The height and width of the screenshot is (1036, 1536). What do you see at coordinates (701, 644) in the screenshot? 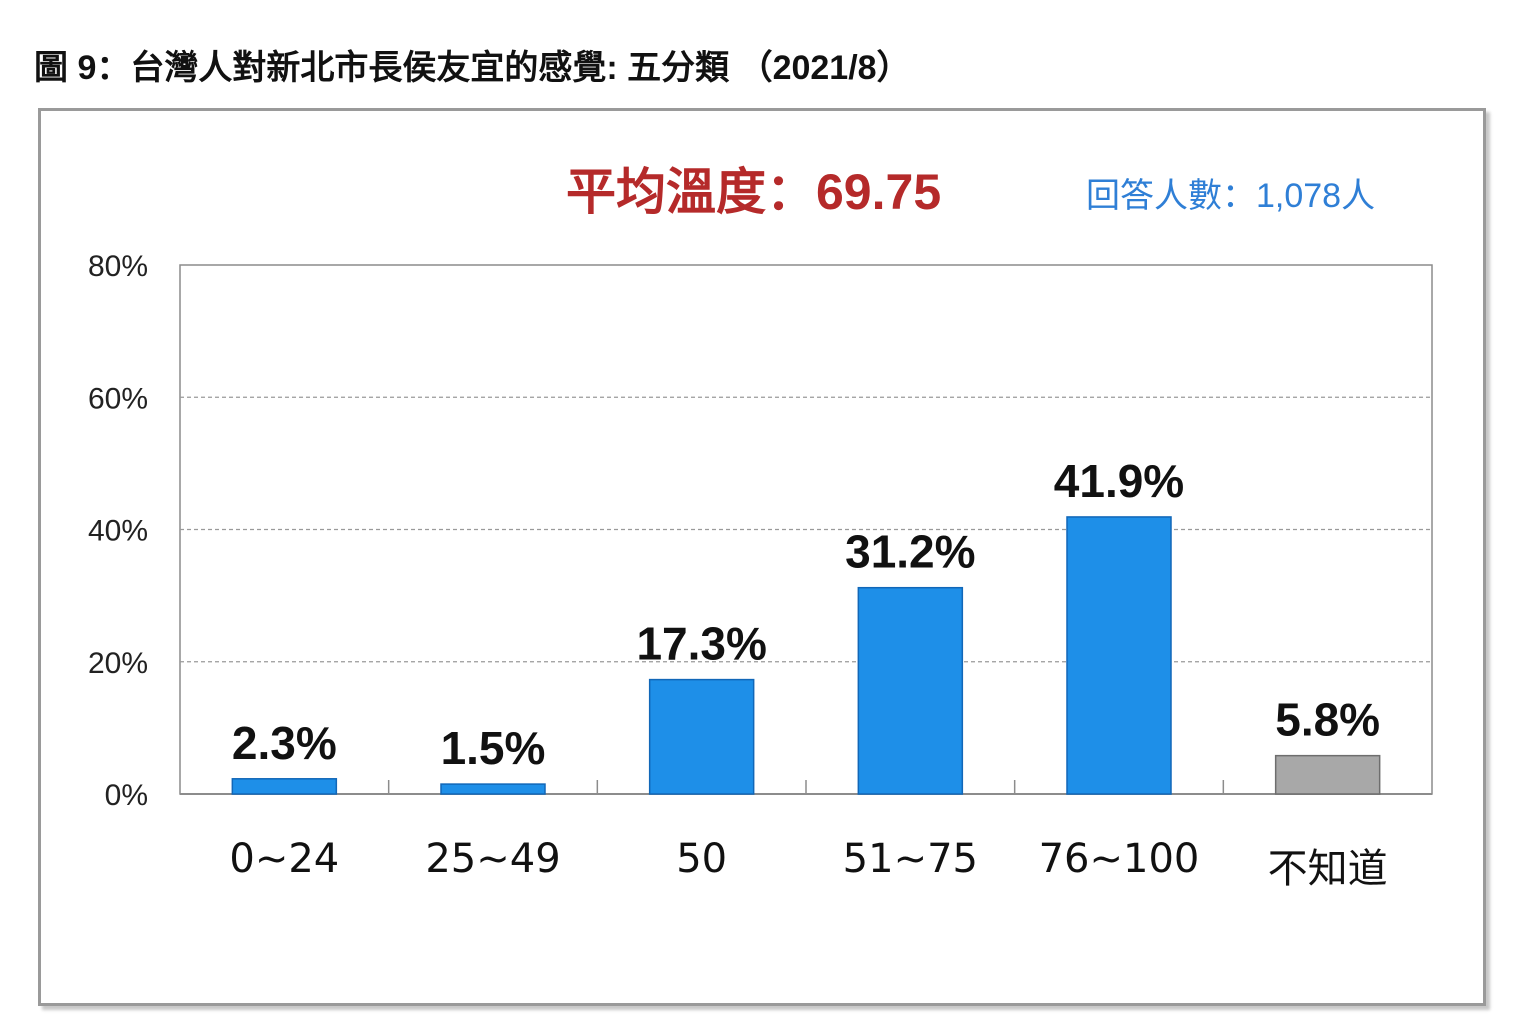
I see `data-label: 17.3%` at bounding box center [701, 644].